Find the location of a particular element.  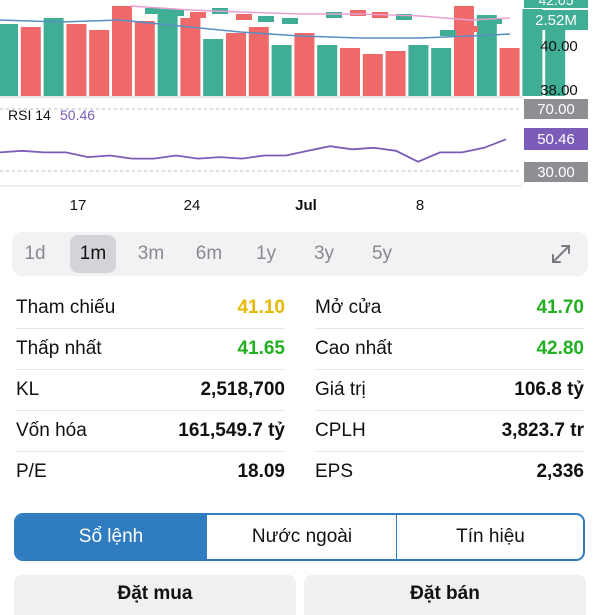

stat-value: 41.65 is located at coordinates (261, 348).